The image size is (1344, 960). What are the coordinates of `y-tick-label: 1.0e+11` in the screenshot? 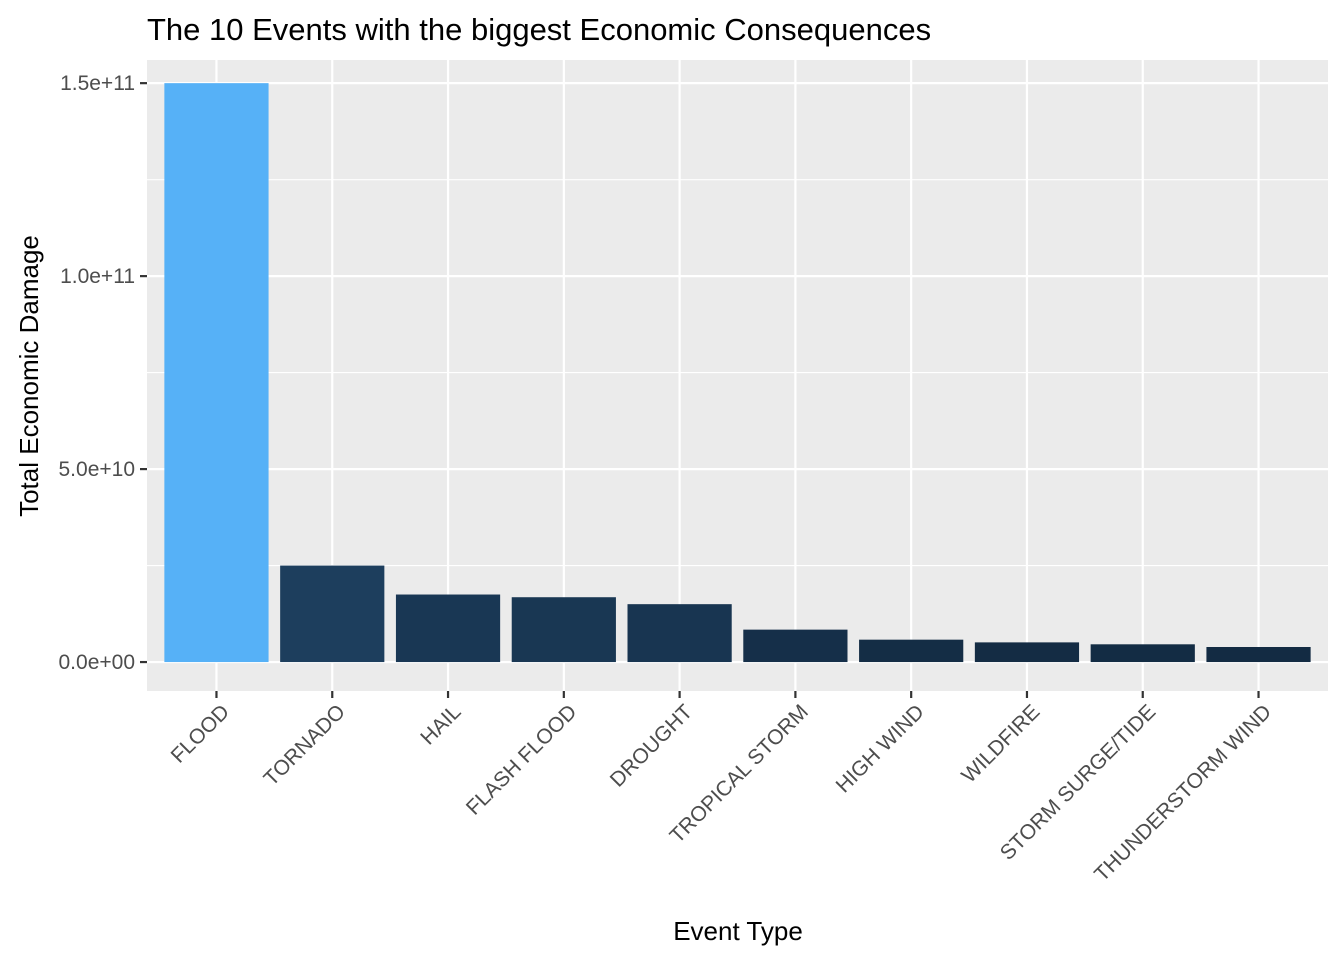 It's located at (97, 276).